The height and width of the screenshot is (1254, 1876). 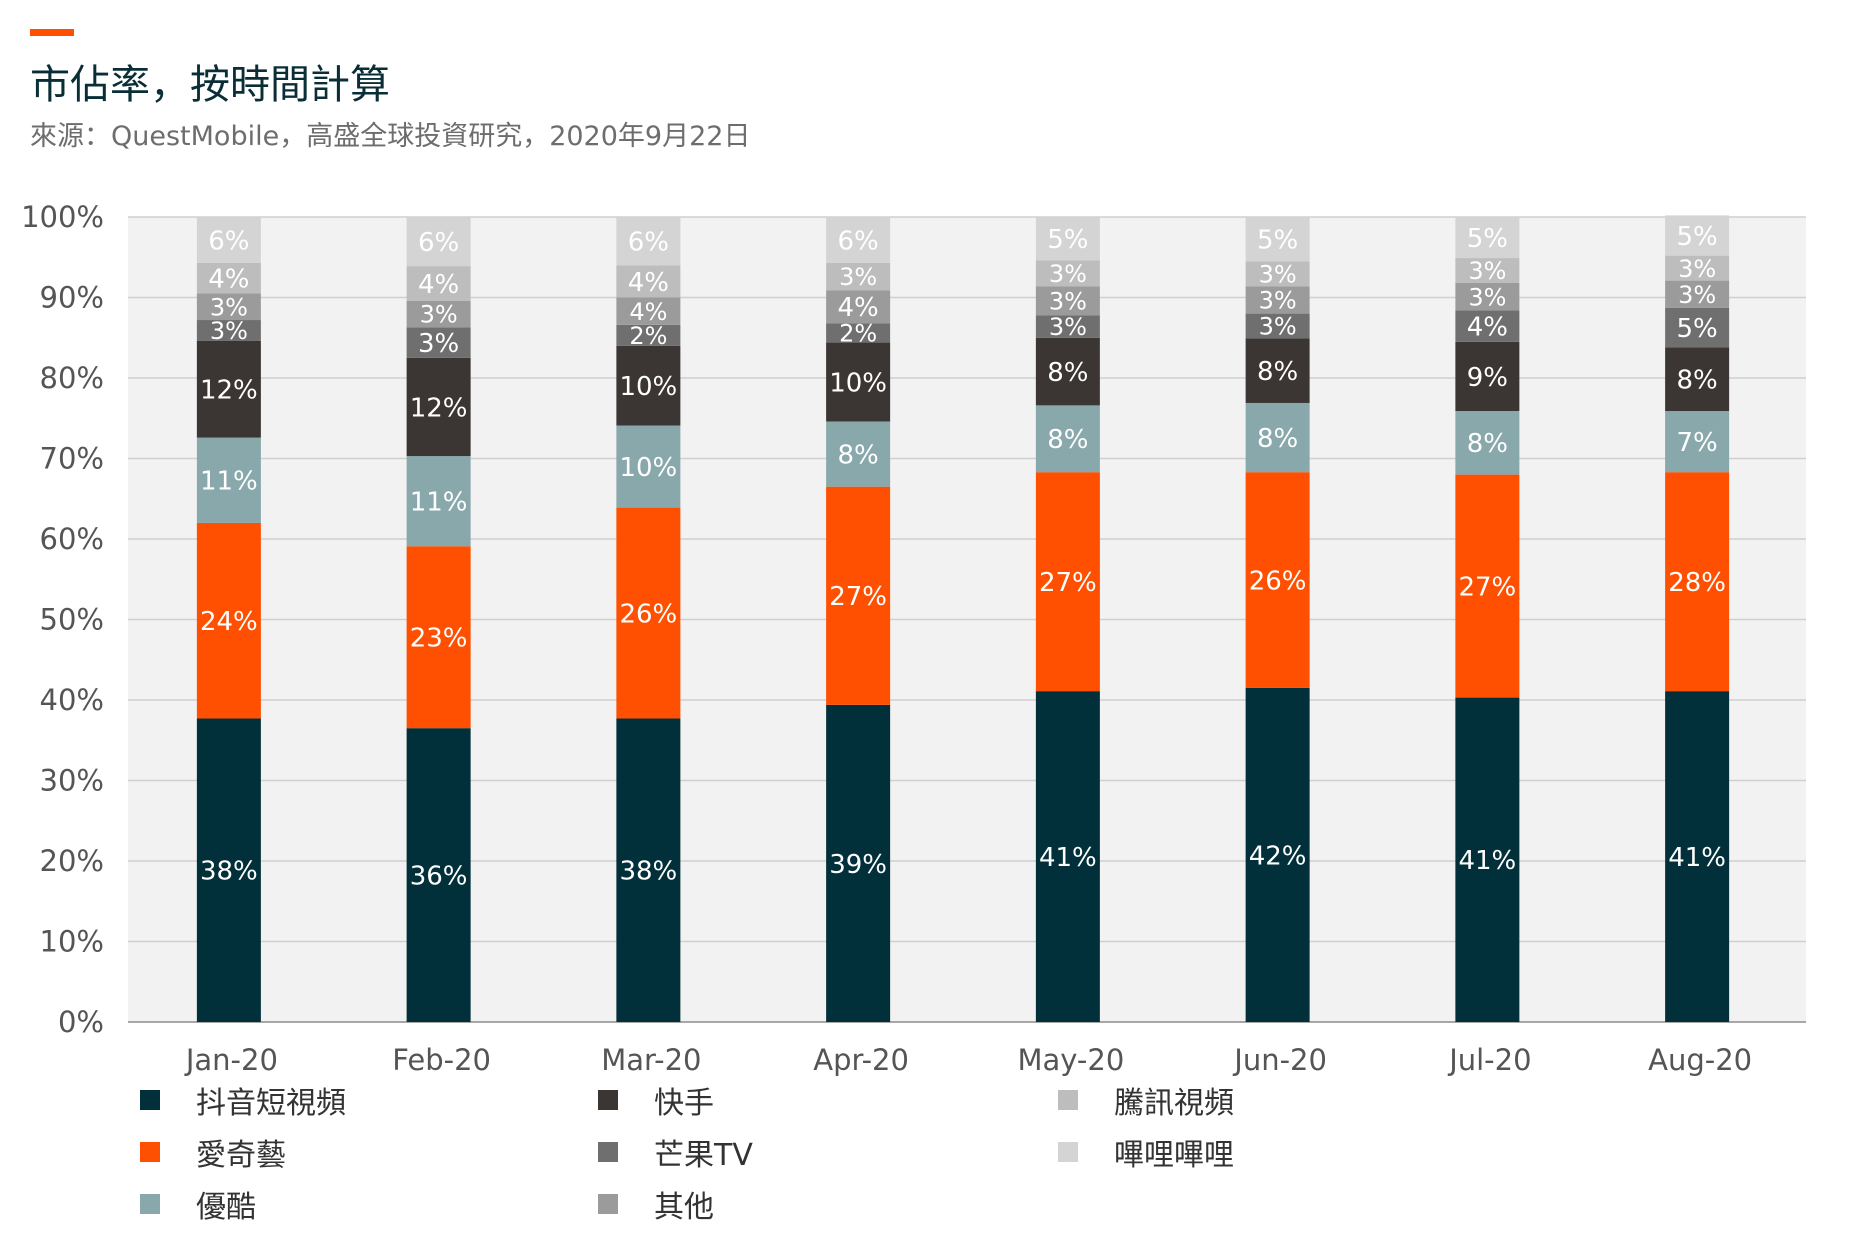 I want to click on data-label: 2%, so click(x=858, y=334).